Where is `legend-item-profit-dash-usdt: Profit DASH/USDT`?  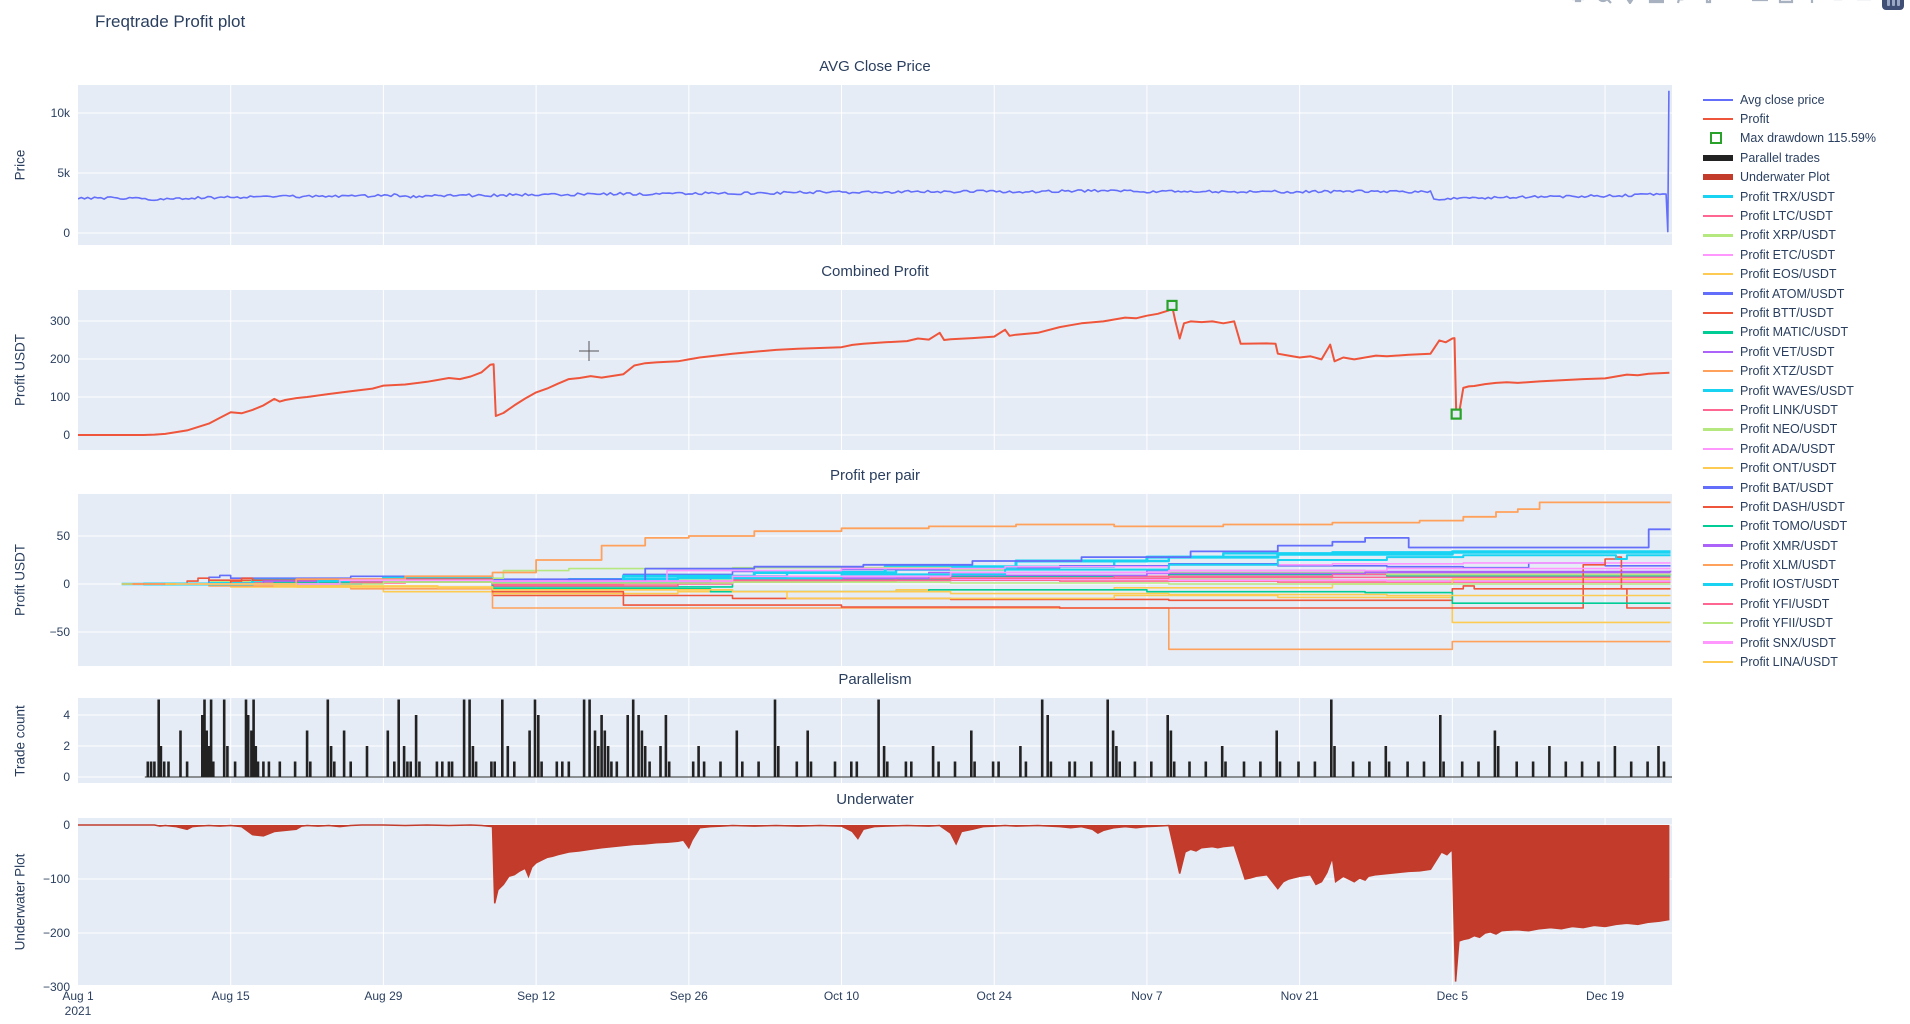 legend-item-profit-dash-usdt: Profit DASH/USDT is located at coordinates (1789, 506).